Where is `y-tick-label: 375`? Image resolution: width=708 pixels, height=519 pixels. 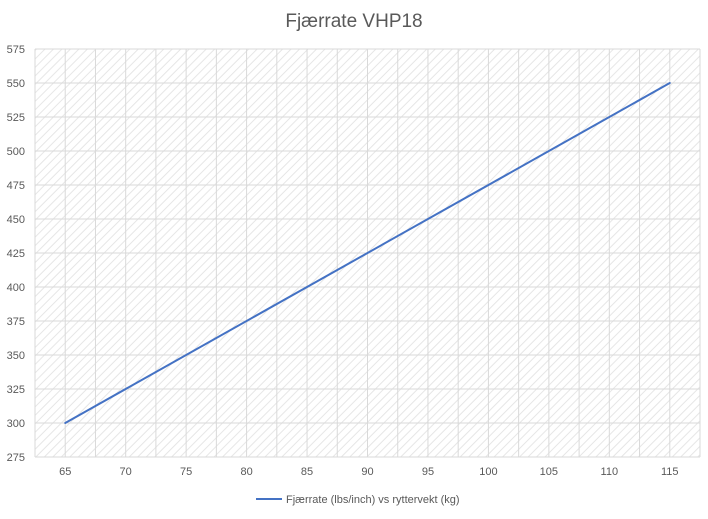 y-tick-label: 375 is located at coordinates (16, 322).